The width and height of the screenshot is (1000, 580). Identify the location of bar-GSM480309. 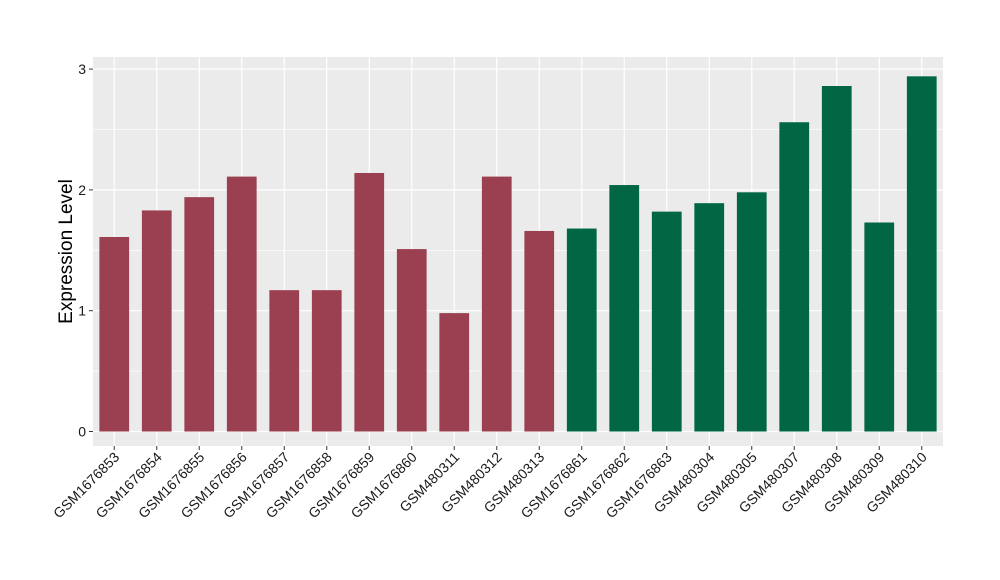
(879, 327).